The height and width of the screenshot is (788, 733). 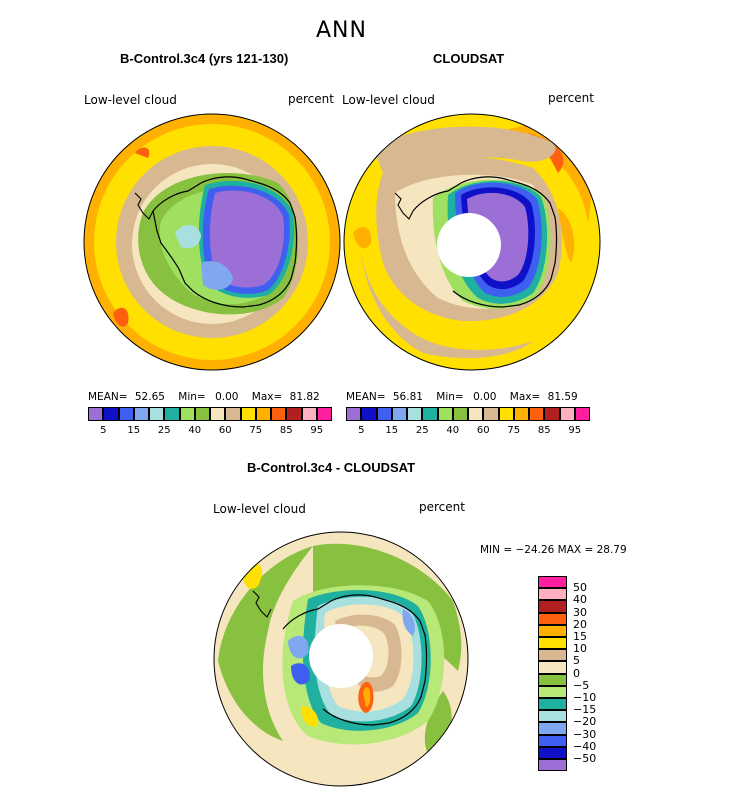 I want to click on colorbar-tick-label: 0, so click(x=576, y=673).